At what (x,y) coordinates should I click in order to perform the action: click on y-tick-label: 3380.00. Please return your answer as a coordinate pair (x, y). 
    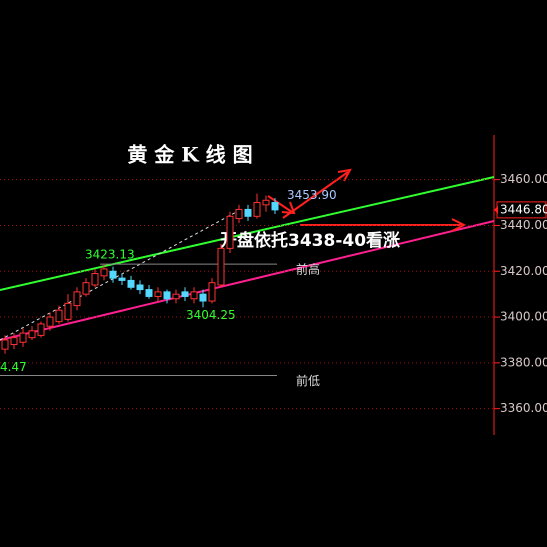
    Looking at the image, I should click on (523, 362).